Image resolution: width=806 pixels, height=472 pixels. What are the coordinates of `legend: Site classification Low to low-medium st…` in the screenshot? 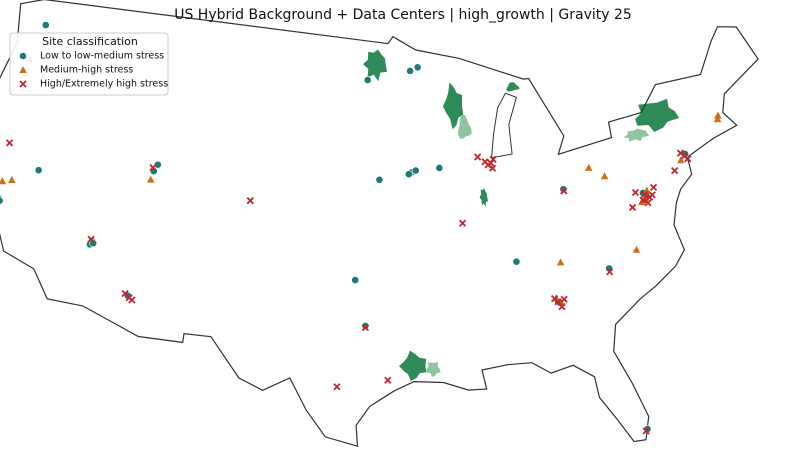 It's located at (89, 64).